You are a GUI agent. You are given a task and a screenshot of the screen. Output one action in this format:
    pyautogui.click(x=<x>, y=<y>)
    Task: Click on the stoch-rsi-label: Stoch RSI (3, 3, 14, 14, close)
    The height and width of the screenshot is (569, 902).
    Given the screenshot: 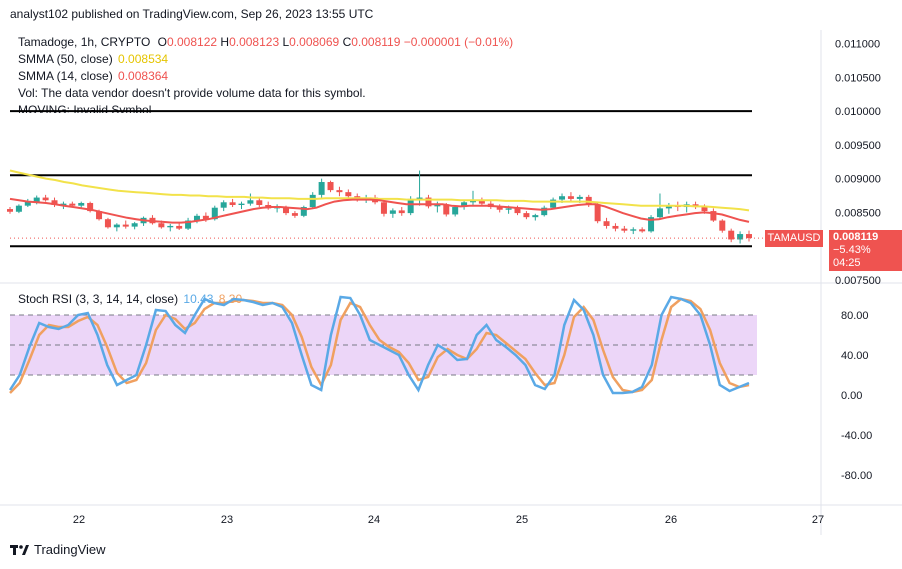 What is the action you would take?
    pyautogui.click(x=98, y=299)
    